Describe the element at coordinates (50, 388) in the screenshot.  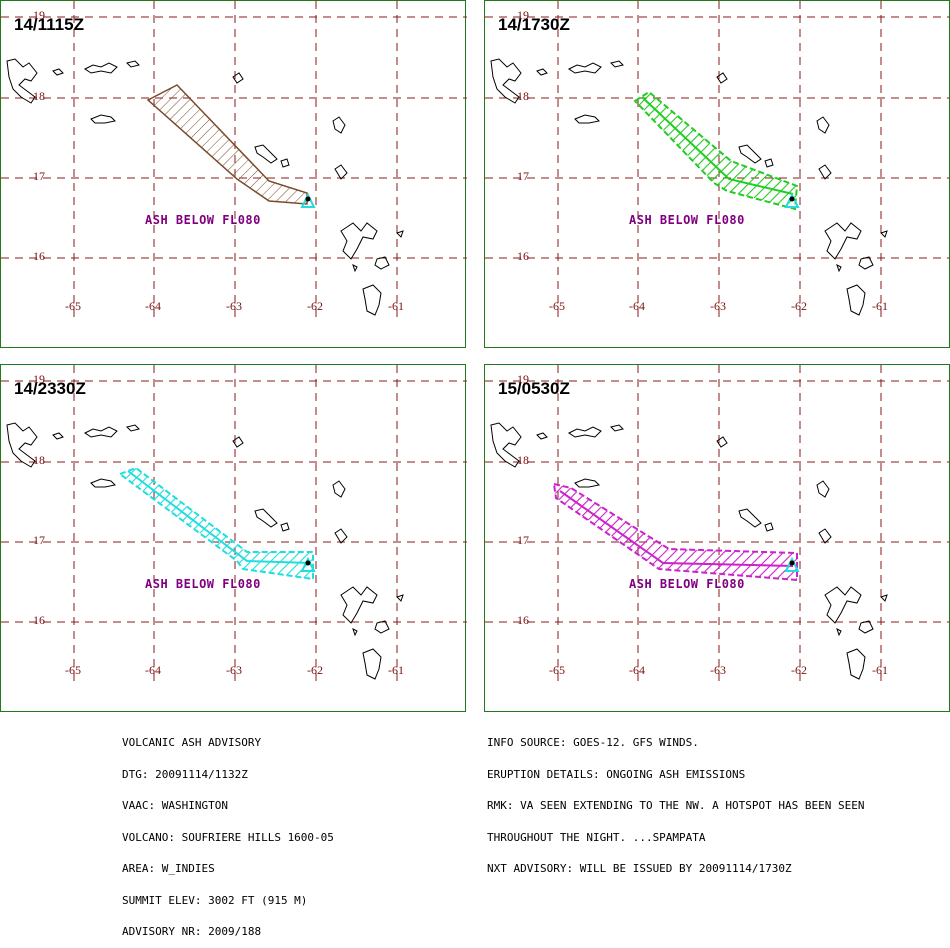
I see `valid-time-label: 14/2330Z` at that location.